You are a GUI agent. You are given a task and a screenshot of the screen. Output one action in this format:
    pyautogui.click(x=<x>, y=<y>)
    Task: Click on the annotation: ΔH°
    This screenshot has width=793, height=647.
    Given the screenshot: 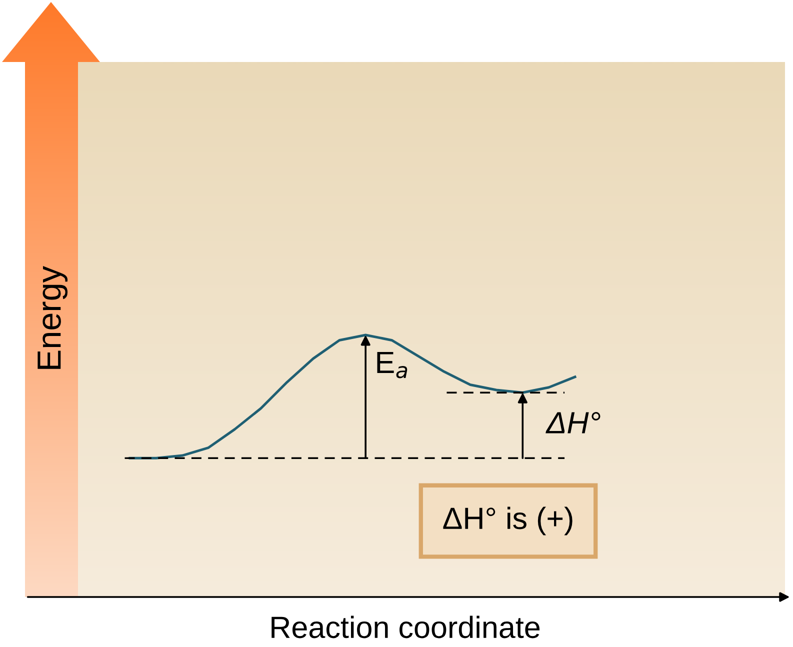 What is the action you would take?
    pyautogui.click(x=573, y=423)
    